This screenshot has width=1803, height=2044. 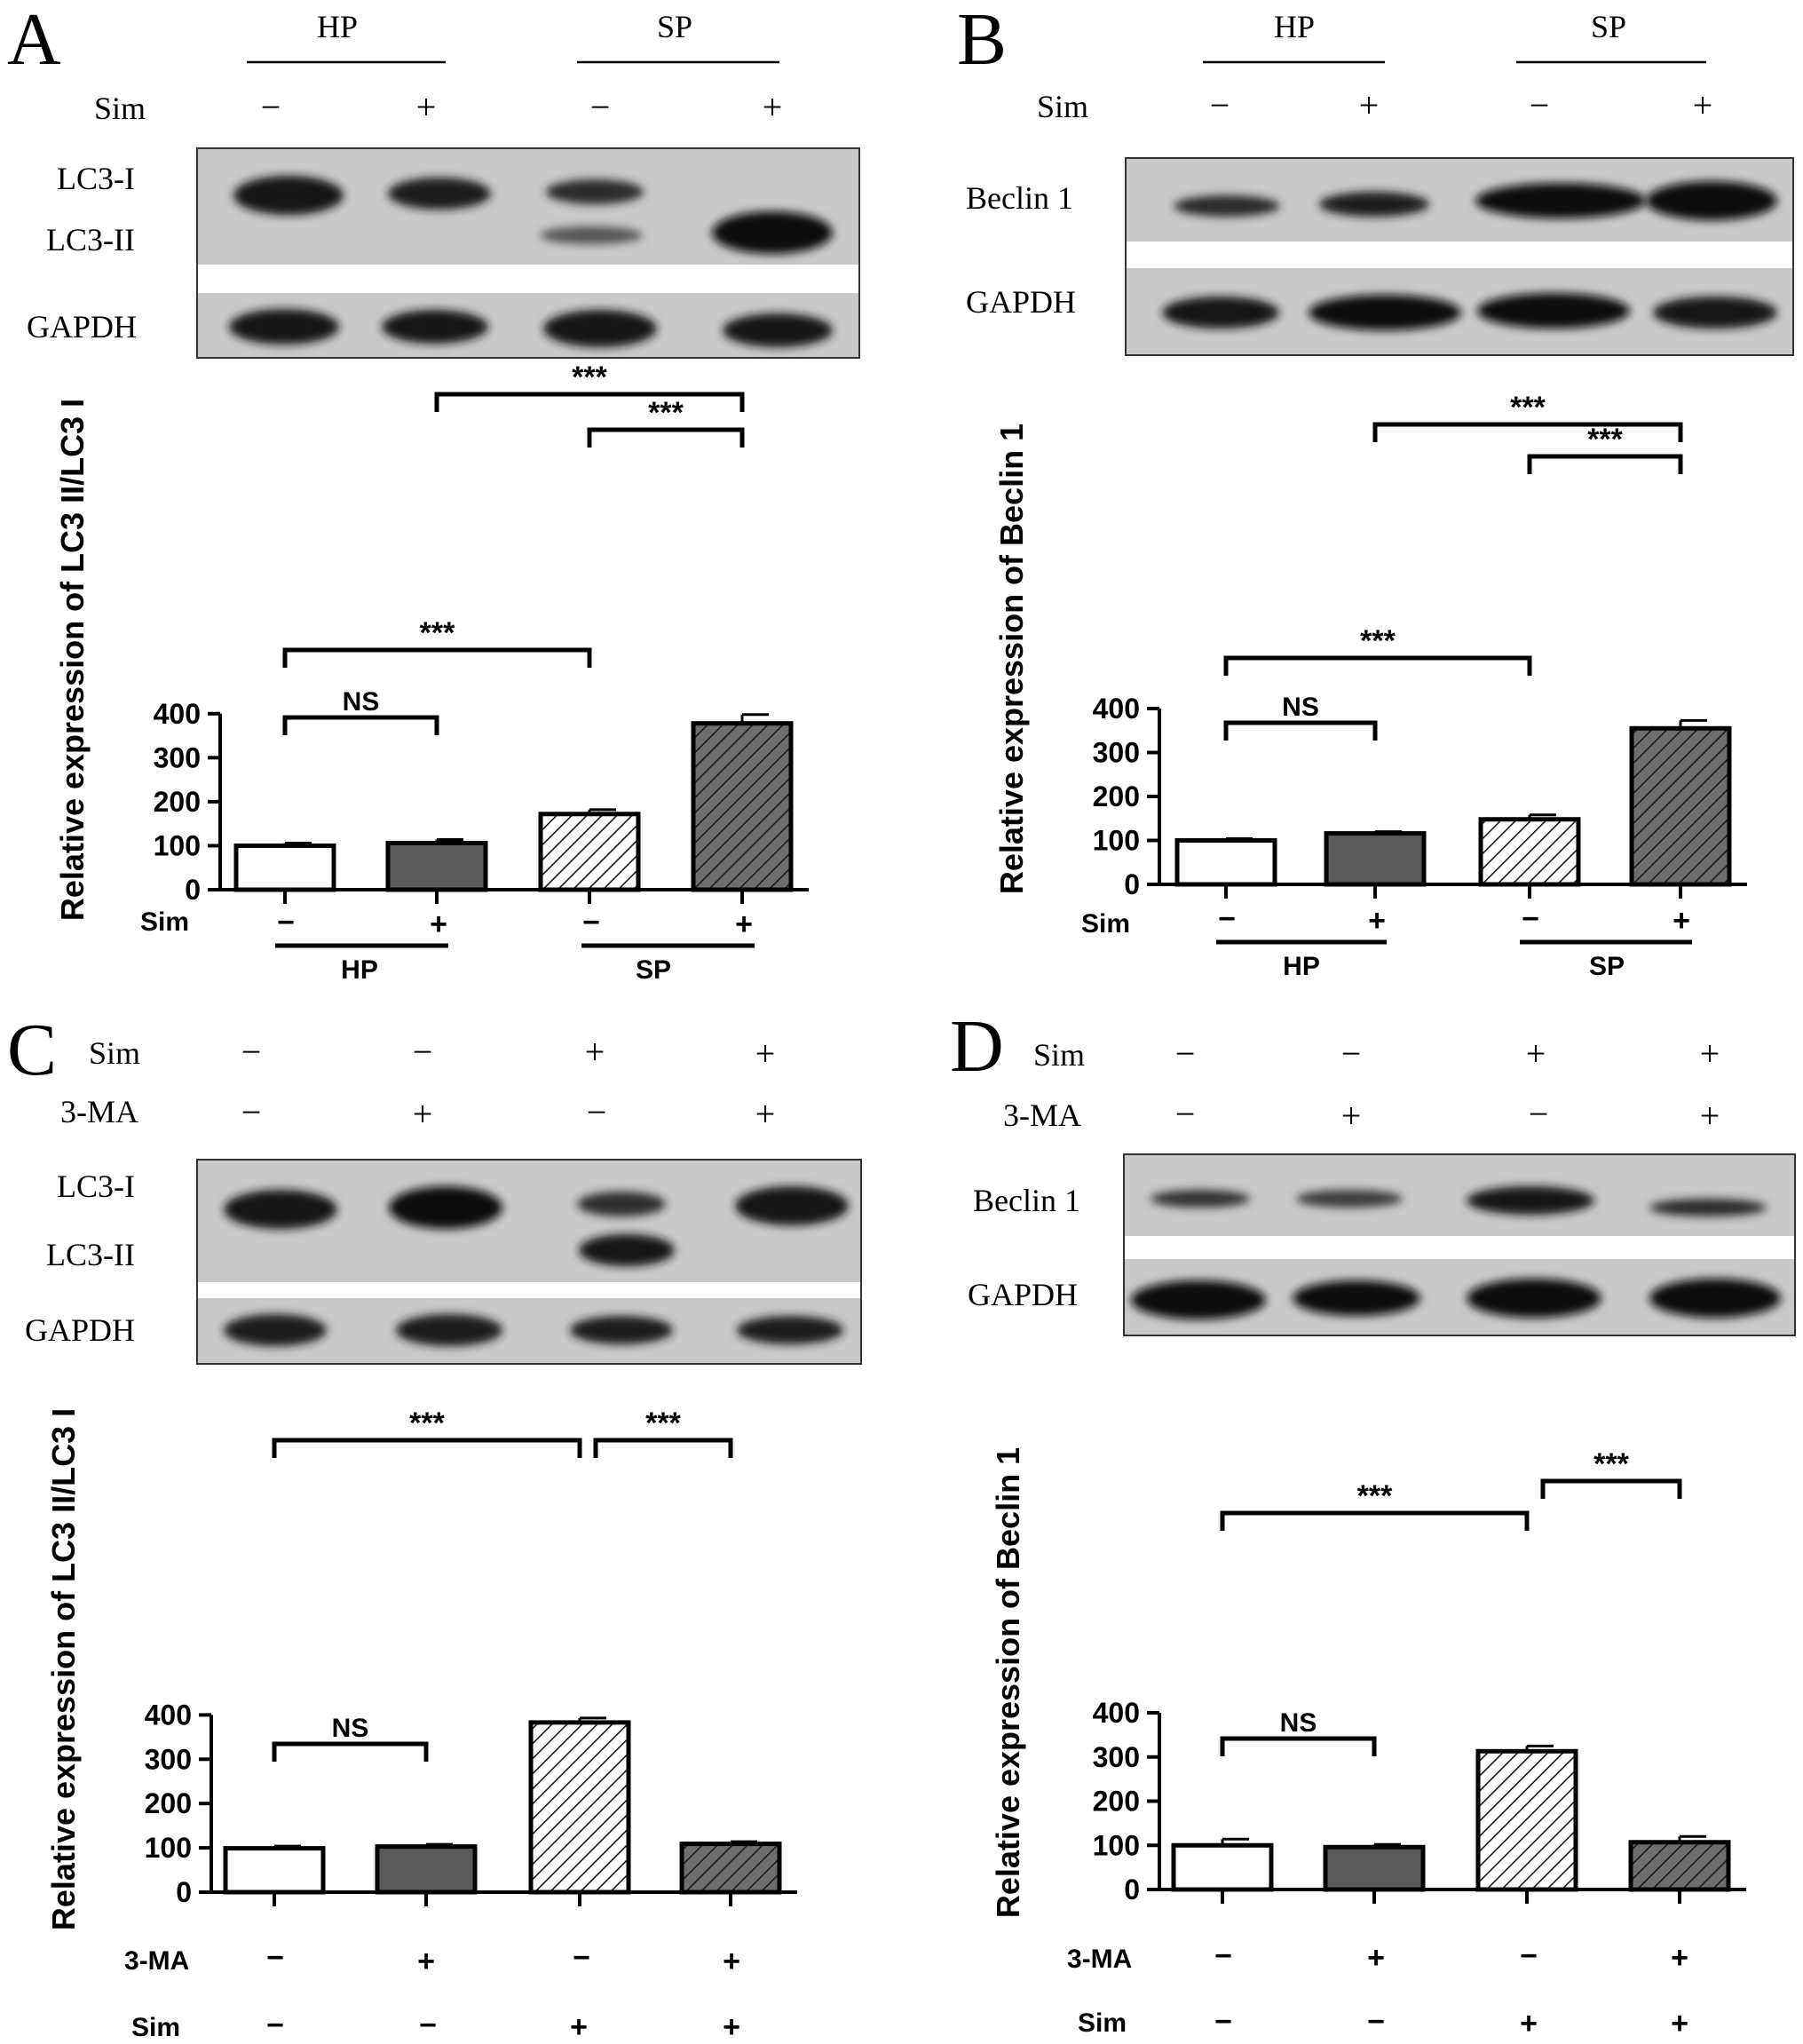 What do you see at coordinates (1378, 1990) in the screenshot?
I see `bottom-rows: 3-MA − + − + Sim − − + +` at bounding box center [1378, 1990].